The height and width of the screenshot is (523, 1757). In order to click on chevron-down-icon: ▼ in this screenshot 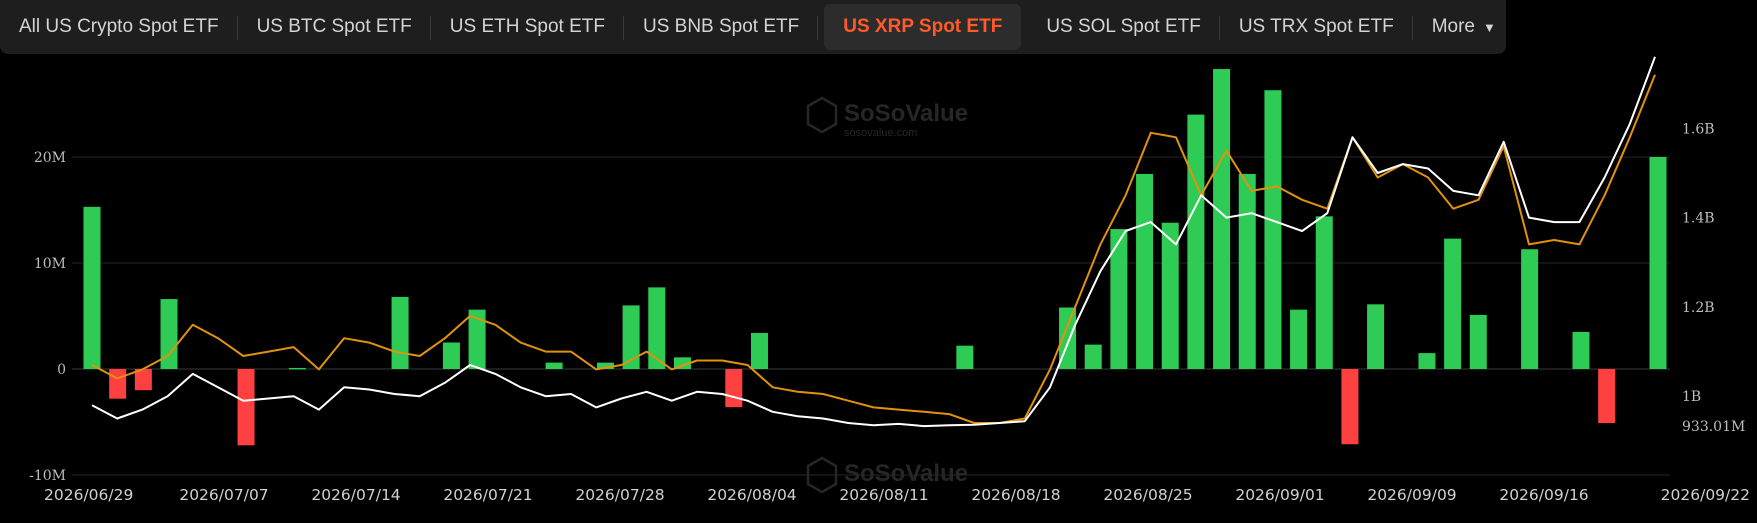, I will do `click(1489, 27)`.